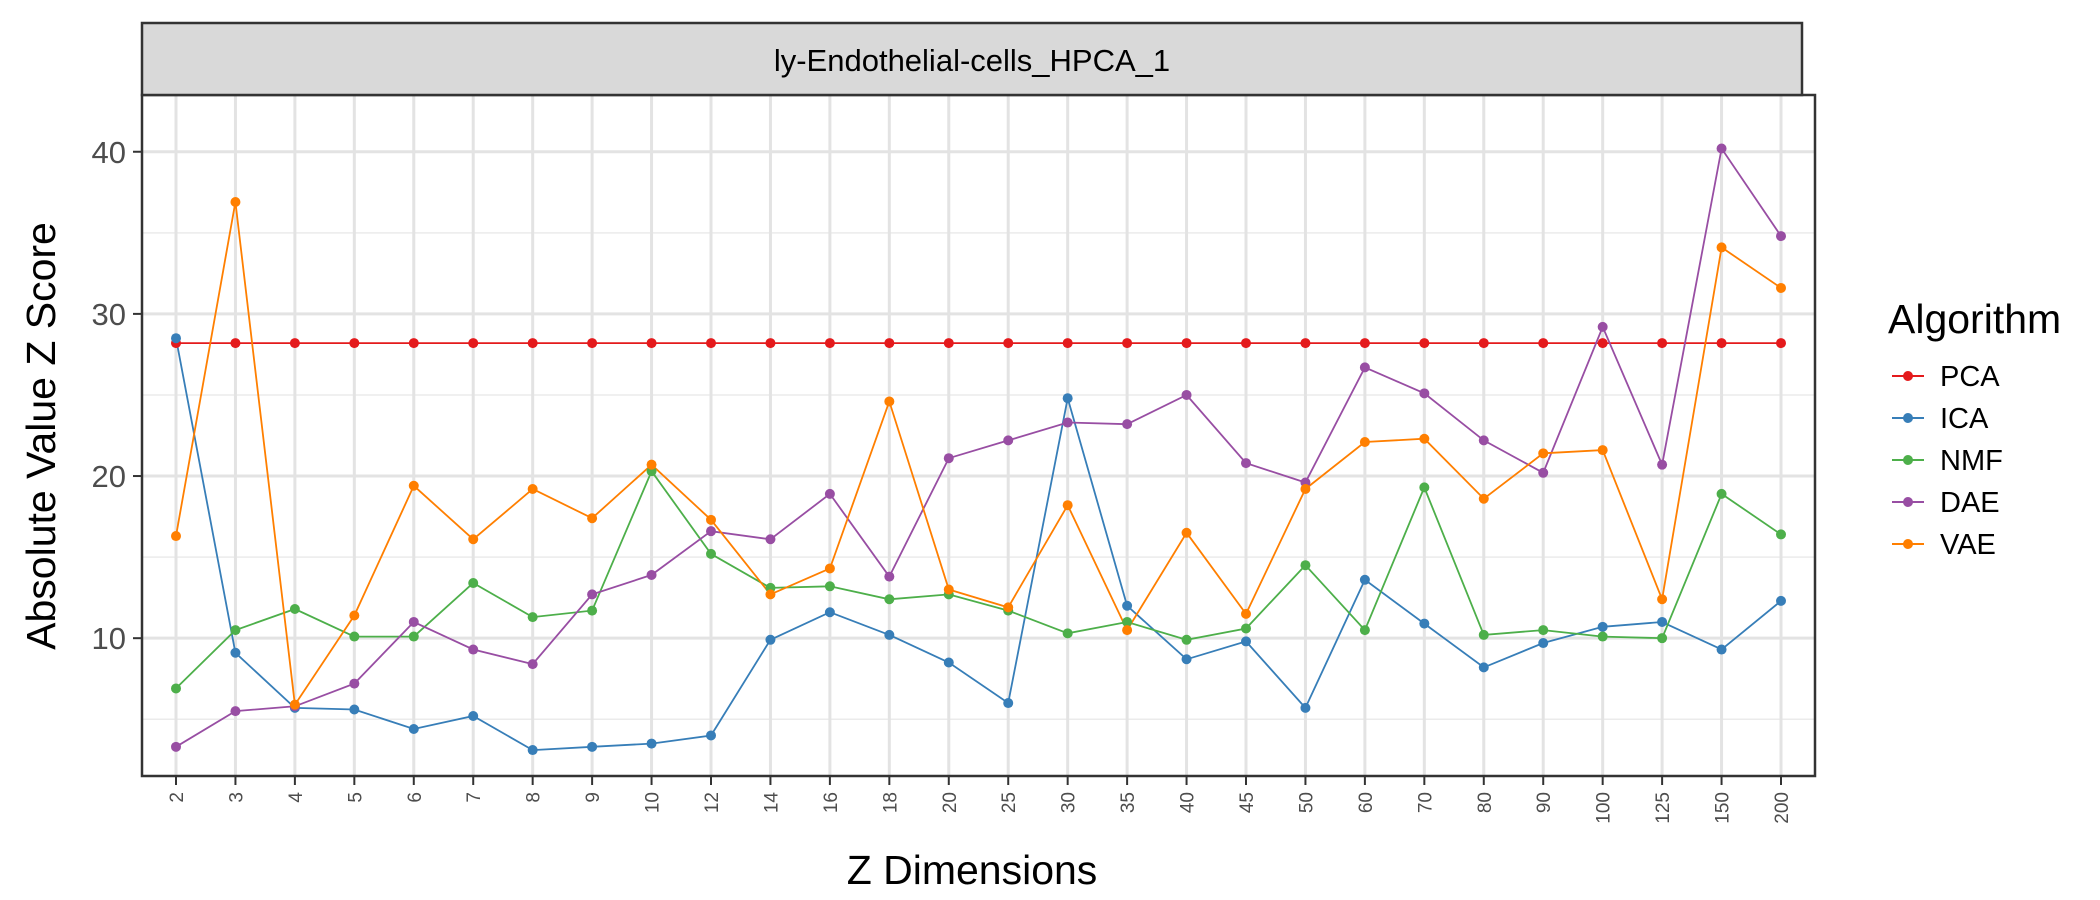  Describe the element at coordinates (972, 870) in the screenshot. I see `x-axis-title: Z Dimensions` at that location.